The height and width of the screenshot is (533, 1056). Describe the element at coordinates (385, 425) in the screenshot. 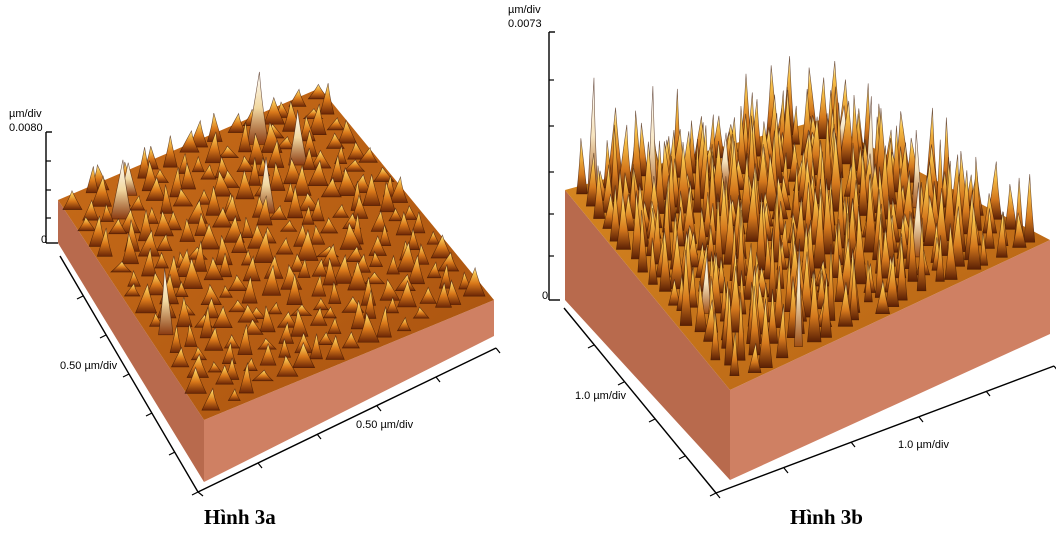

I see `x-axis-label: 0.50 µm/div` at that location.